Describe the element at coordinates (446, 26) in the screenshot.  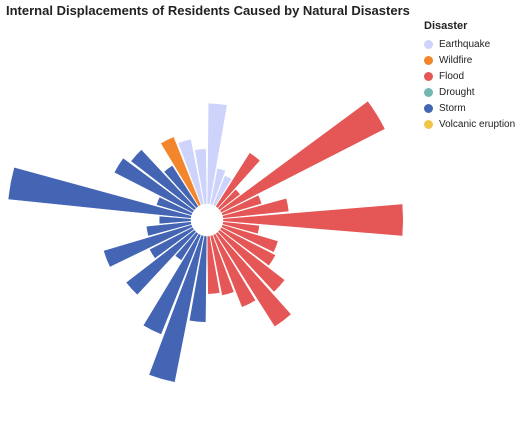
I see `legend-title: Disaster` at that location.